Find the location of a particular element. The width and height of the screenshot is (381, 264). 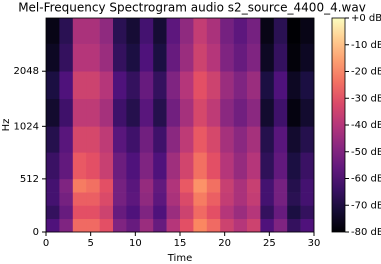

colorbar-tick-label: -70 dB is located at coordinates (366, 205).